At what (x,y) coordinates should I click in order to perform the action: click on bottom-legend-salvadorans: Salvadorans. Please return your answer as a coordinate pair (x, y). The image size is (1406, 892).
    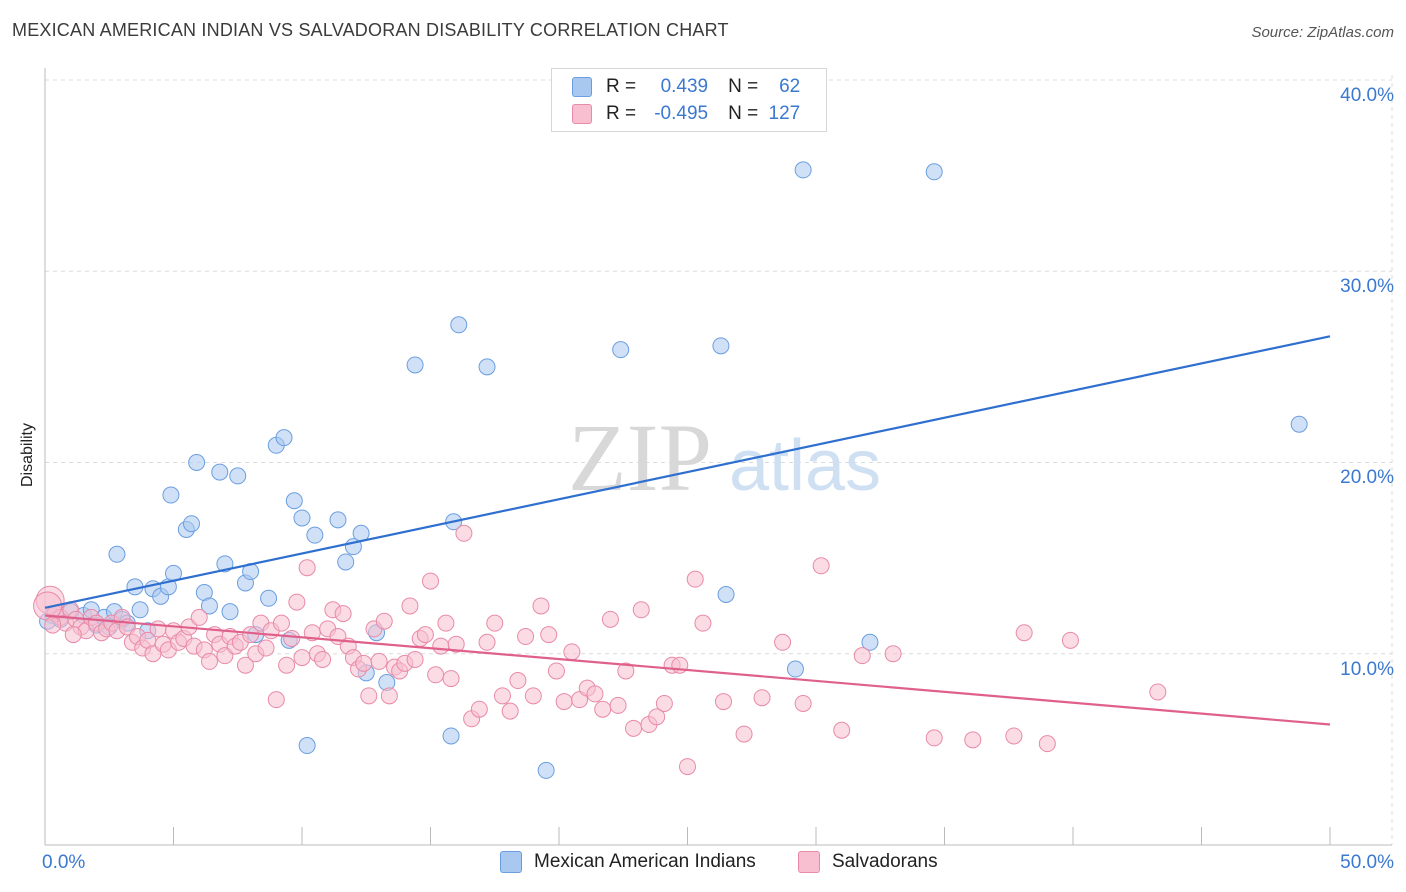
    Looking at the image, I should click on (868, 862).